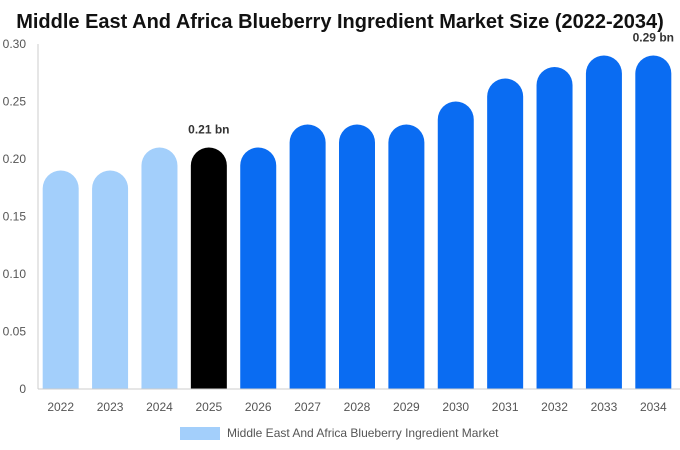  I want to click on bar-2032, so click(554, 228).